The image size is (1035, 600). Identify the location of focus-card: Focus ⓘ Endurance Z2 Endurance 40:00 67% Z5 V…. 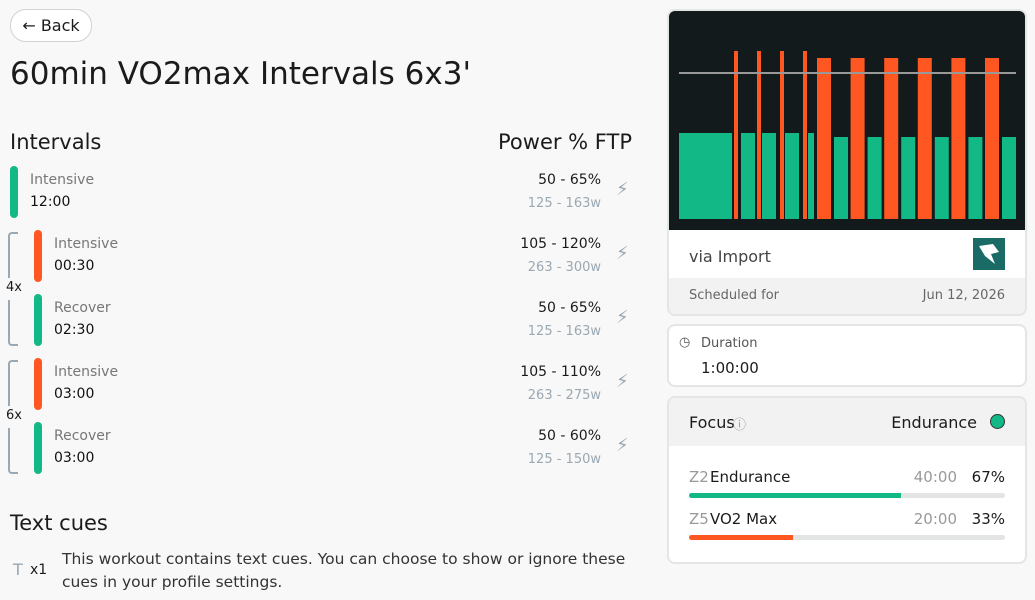
(847, 480).